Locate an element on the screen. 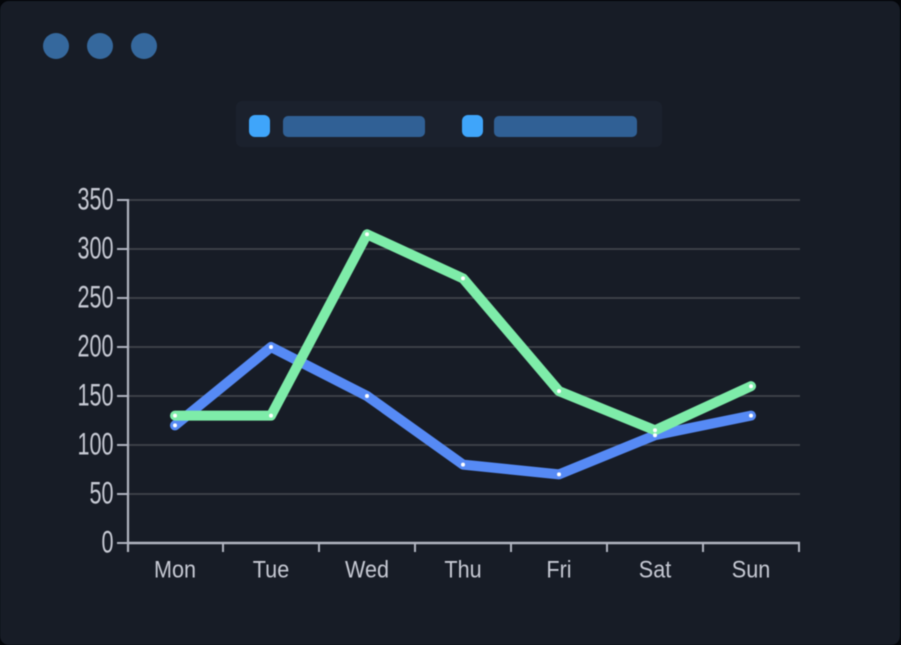 This screenshot has height=645, width=901. svg-text: Sat is located at coordinates (655, 568).